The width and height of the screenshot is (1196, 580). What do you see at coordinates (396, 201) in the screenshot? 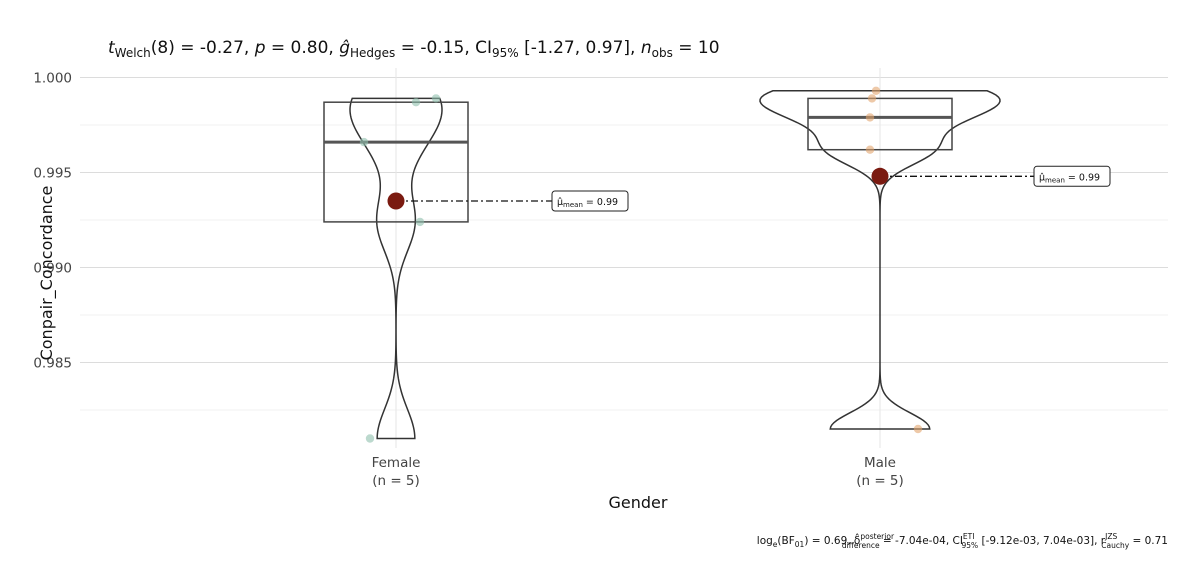
I see `mean-point-female` at bounding box center [396, 201].